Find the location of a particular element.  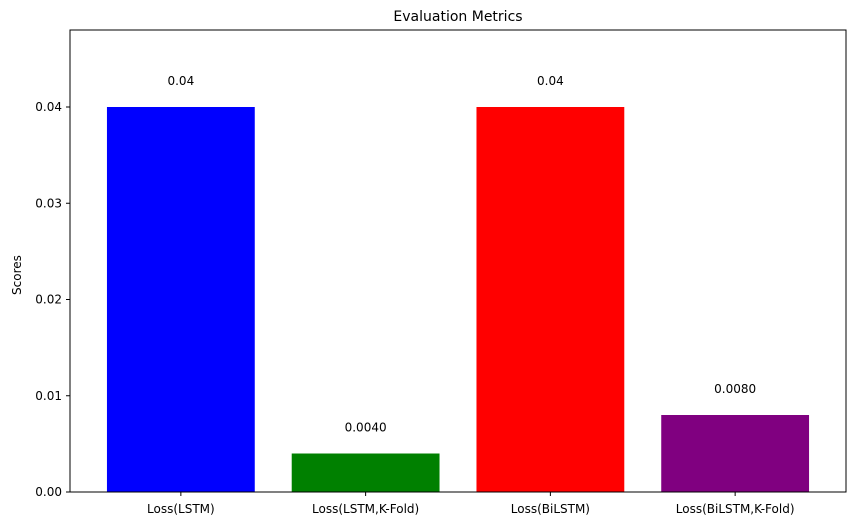

data-label: 0.0080 is located at coordinates (735, 389).